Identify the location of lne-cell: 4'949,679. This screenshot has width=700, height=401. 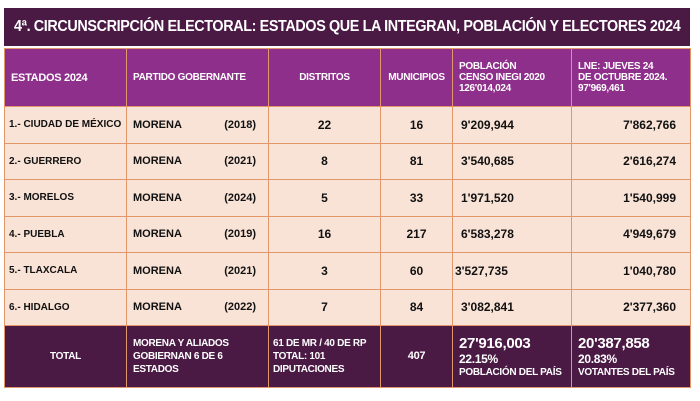
(631, 234).